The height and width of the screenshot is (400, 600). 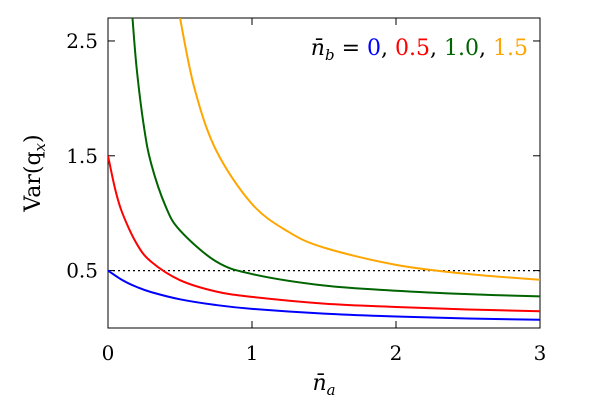 What do you see at coordinates (331, 390) in the screenshot?
I see `x-axis-label-sub: a` at bounding box center [331, 390].